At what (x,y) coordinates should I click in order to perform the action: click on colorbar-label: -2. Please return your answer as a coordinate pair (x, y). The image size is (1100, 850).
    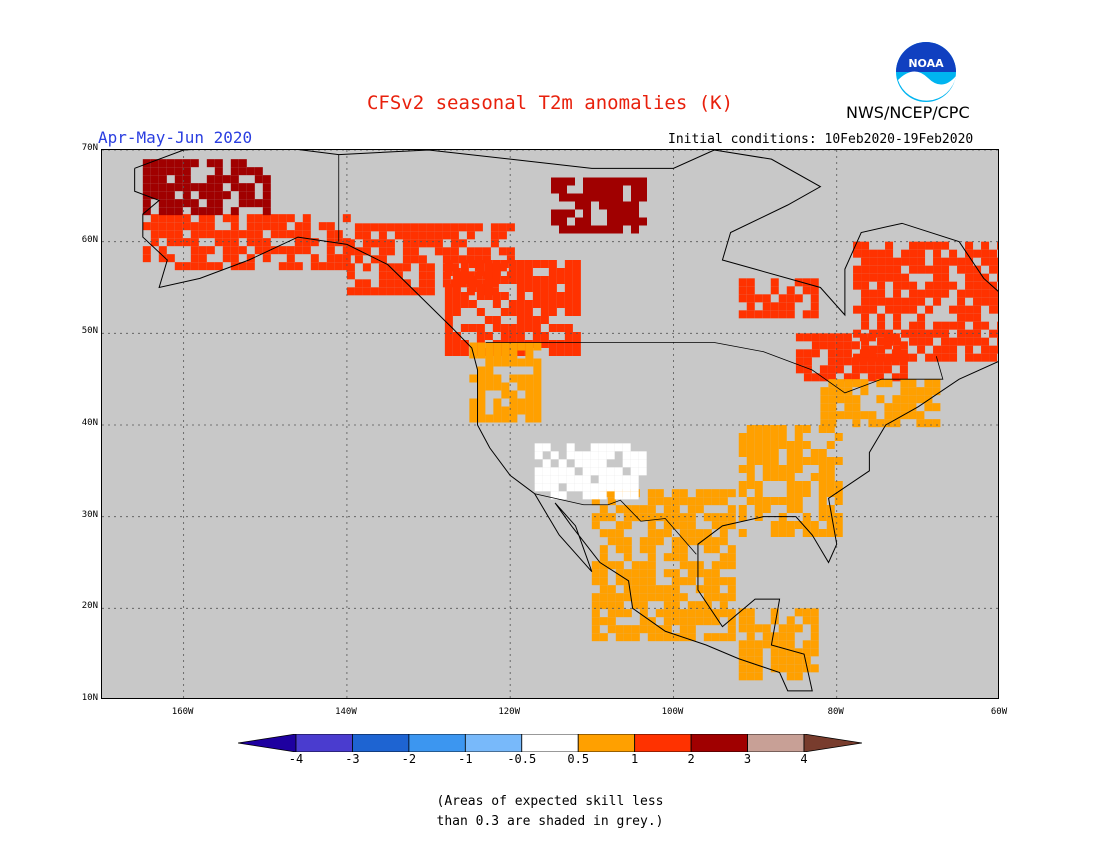
    Looking at the image, I should click on (409, 759).